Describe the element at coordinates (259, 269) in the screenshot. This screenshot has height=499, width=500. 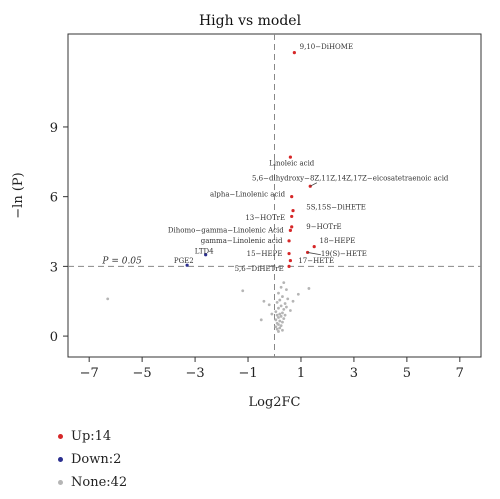
I see `point-label-up-13: 5,6−DiHETrE` at that location.